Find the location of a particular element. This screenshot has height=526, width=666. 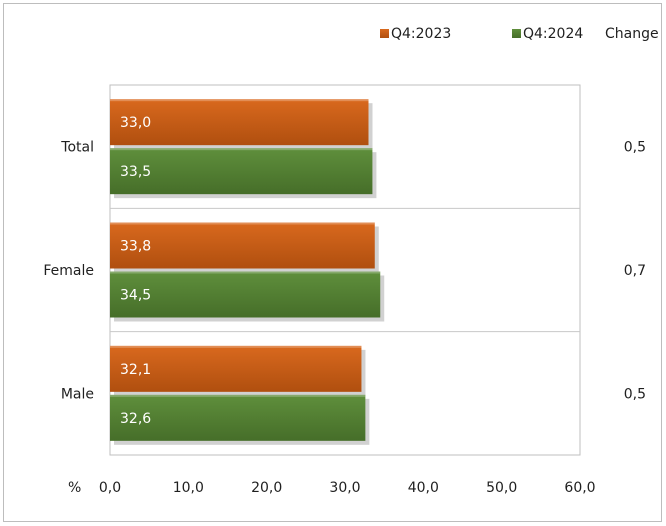

legend-item-q4-2024: Q4:2024 is located at coordinates (547, 34).